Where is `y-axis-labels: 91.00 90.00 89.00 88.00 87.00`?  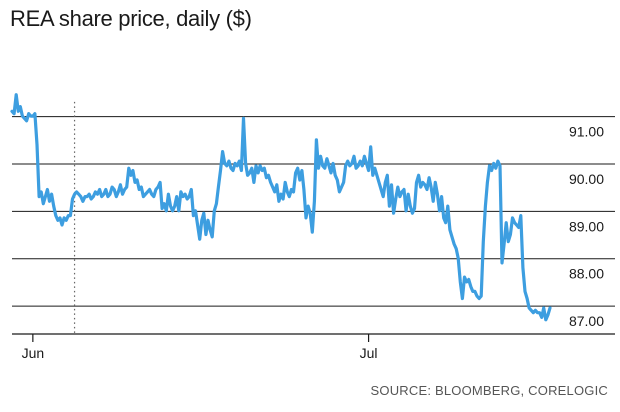 y-axis-labels: 91.00 90.00 89.00 88.00 87.00 is located at coordinates (586, 227).